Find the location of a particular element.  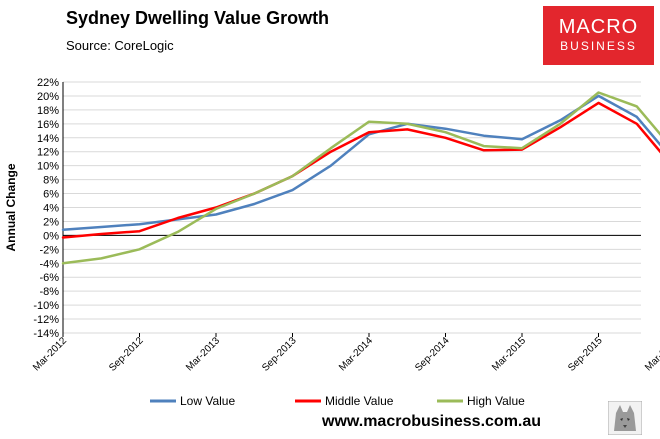

y-tick-label: 16% is located at coordinates (48, 125).